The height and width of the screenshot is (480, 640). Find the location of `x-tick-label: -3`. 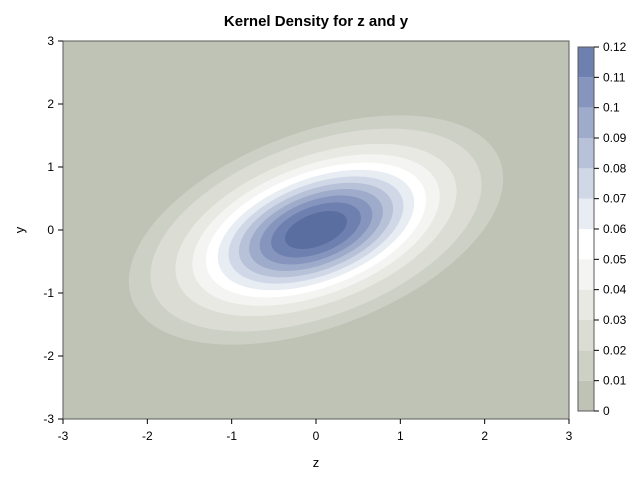

x-tick-label: -3 is located at coordinates (63, 436).